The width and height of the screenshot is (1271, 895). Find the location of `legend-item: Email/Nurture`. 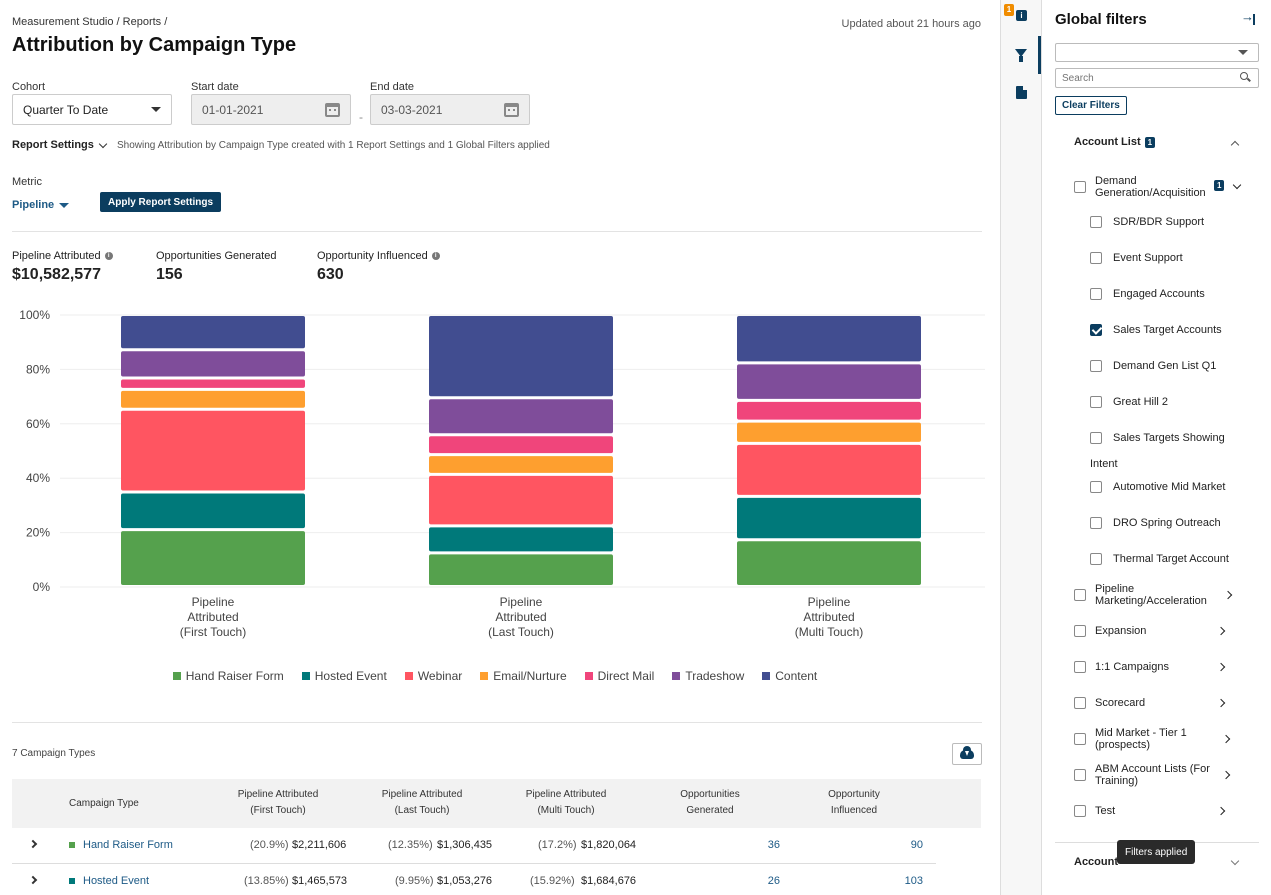

legend-item: Email/Nurture is located at coordinates (523, 676).